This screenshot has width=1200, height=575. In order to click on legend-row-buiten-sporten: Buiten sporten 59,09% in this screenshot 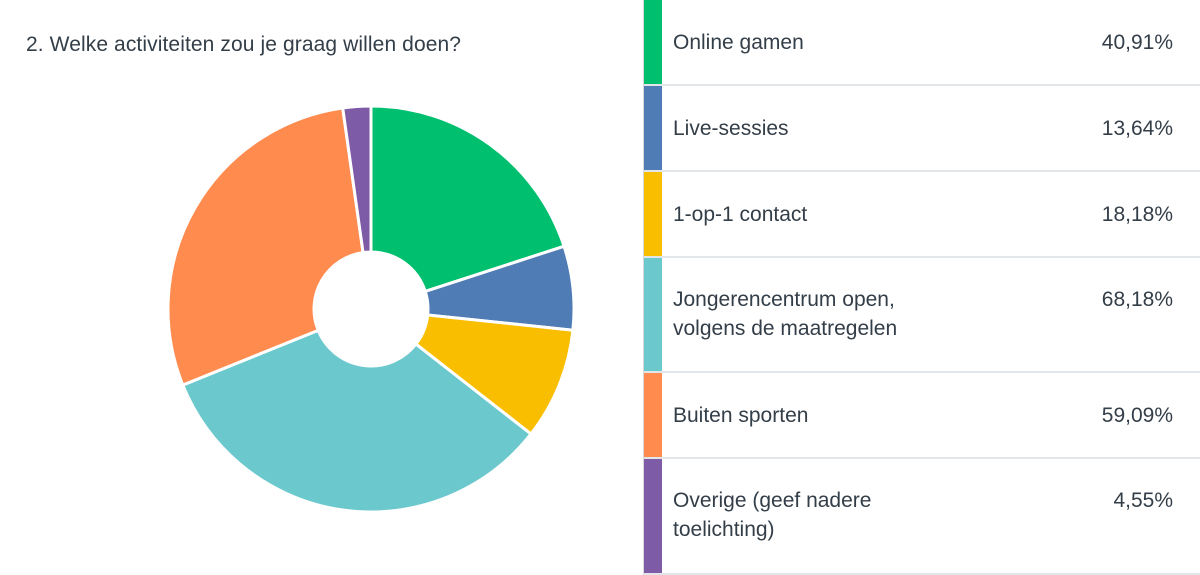, I will do `click(922, 416)`.